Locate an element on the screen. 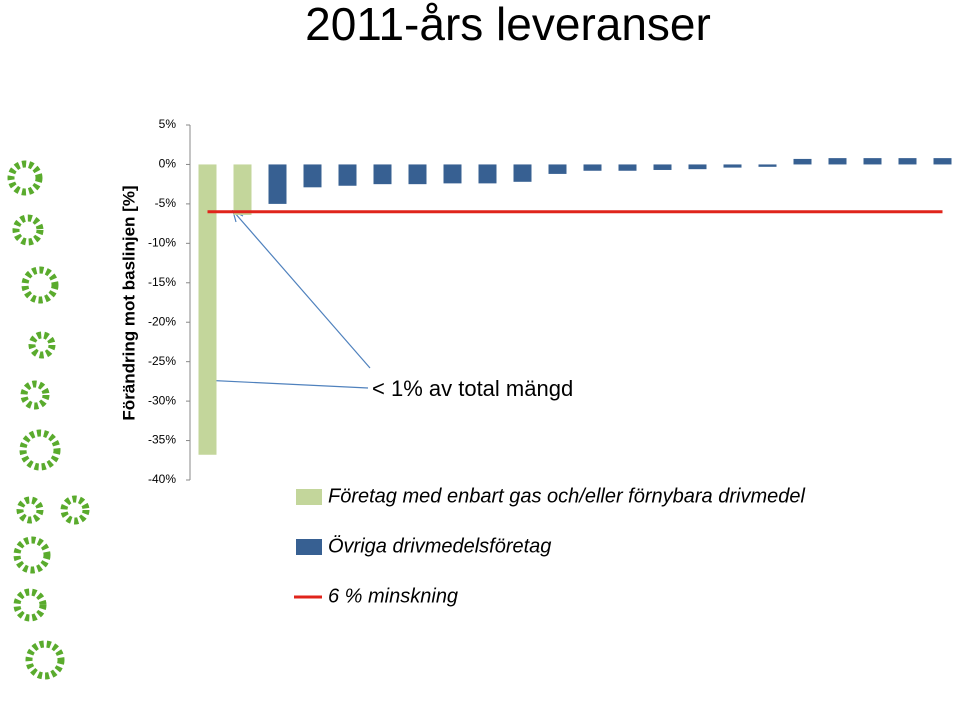 The image size is (960, 706). y-tick-label: -25% is located at coordinates (162, 361).